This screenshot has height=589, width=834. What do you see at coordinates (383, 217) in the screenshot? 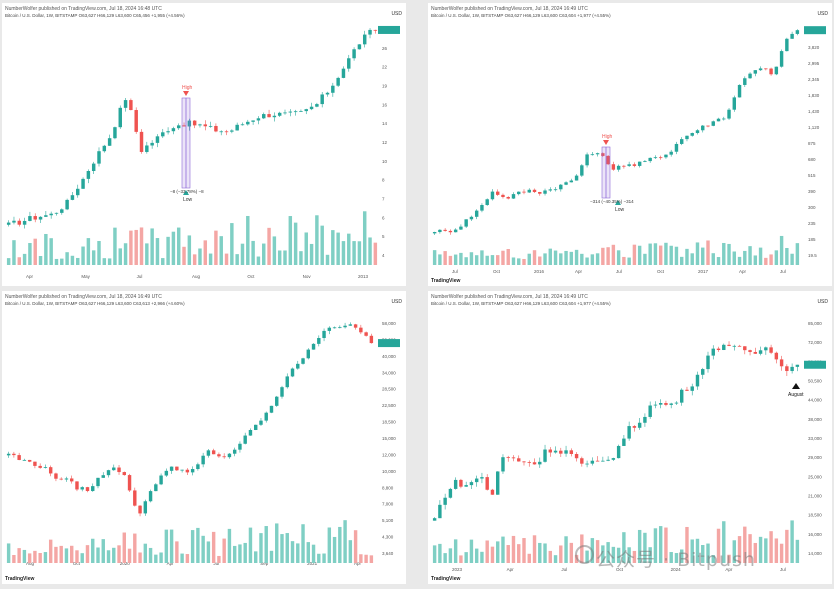
I see `price-tick-label: 6` at bounding box center [383, 217].